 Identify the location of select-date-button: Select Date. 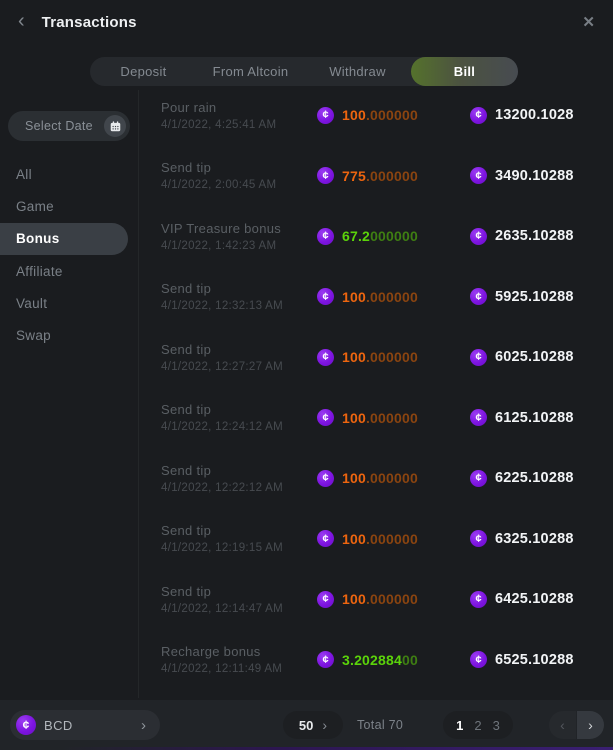
(69, 126).